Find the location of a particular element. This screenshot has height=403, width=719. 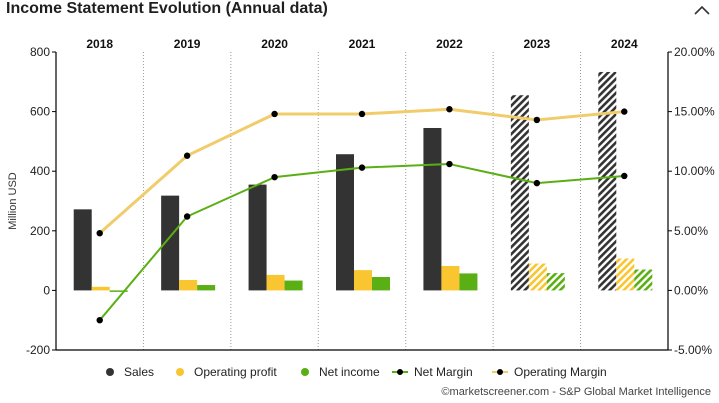

x-tick-label: 2019 is located at coordinates (187, 44).